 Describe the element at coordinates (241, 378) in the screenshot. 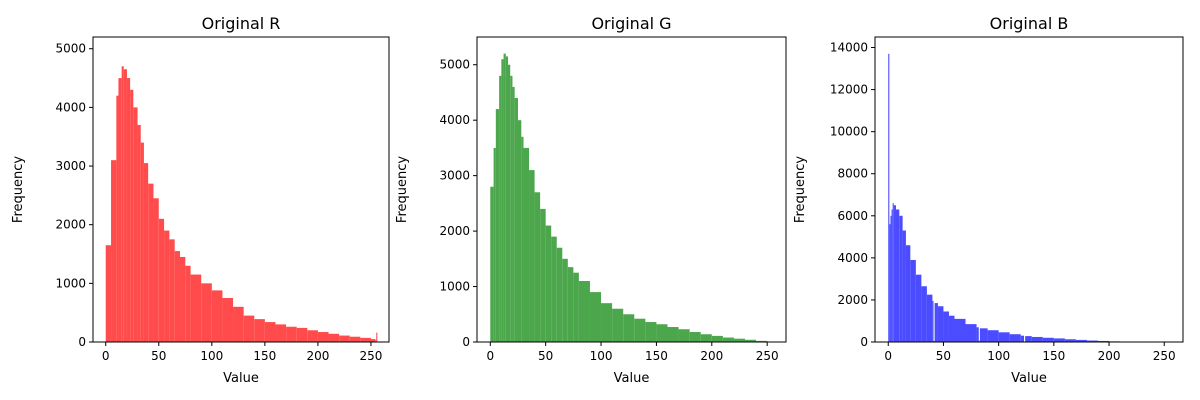

I see `x-axis-label-red: Value` at that location.